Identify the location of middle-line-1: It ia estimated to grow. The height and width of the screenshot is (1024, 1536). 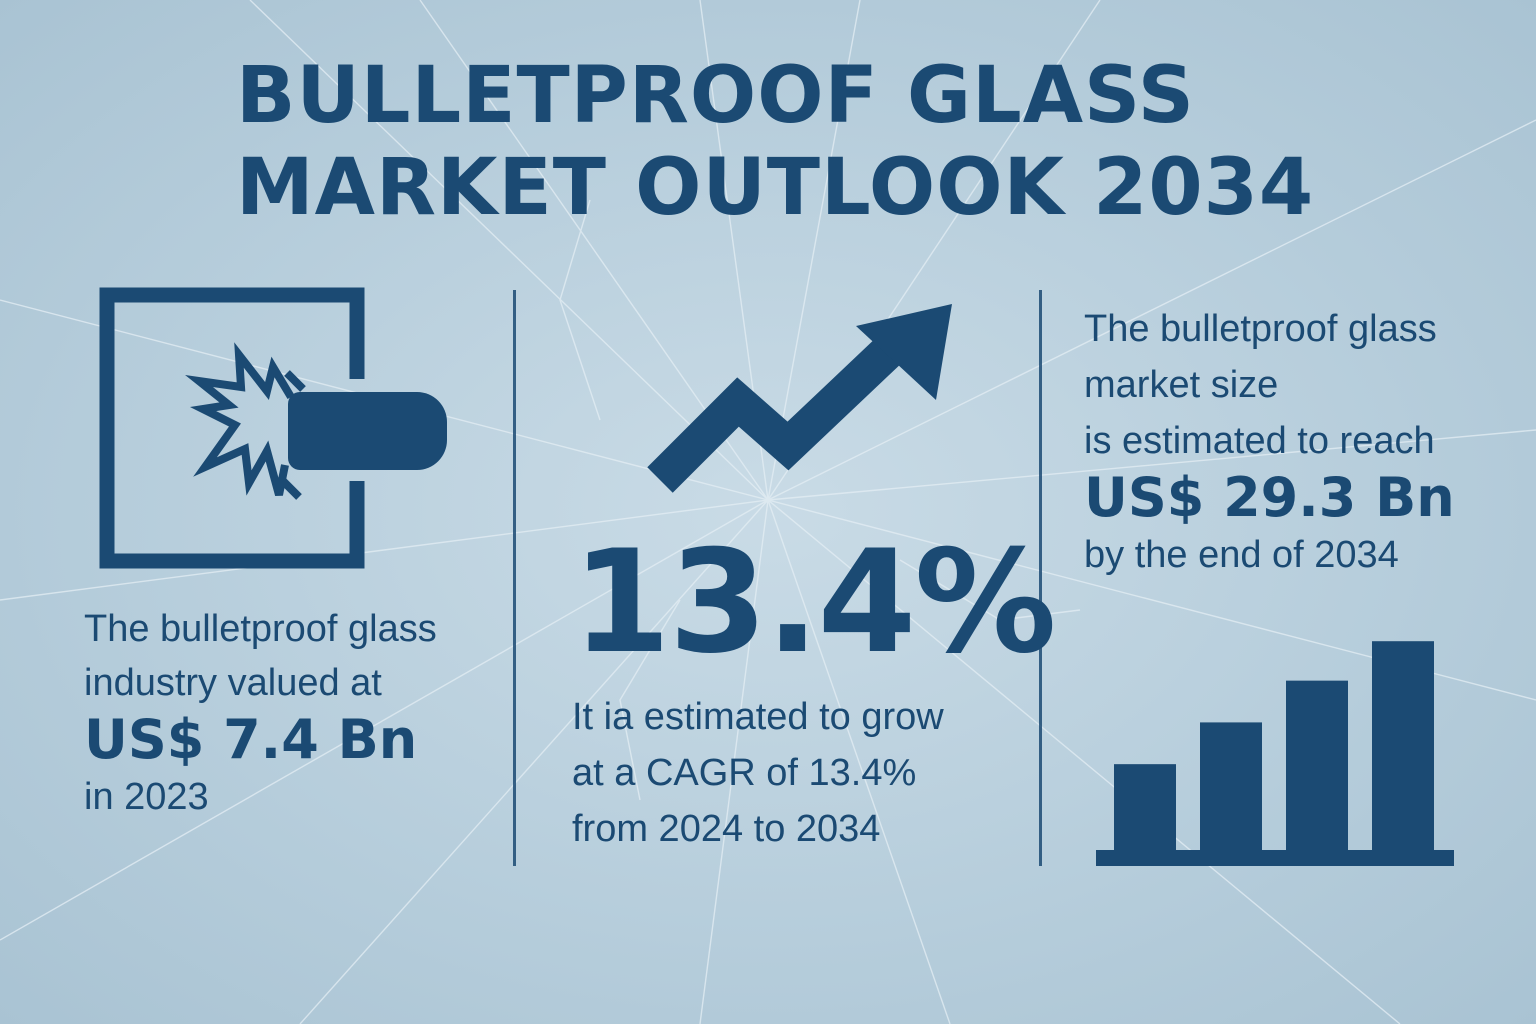
(758, 717).